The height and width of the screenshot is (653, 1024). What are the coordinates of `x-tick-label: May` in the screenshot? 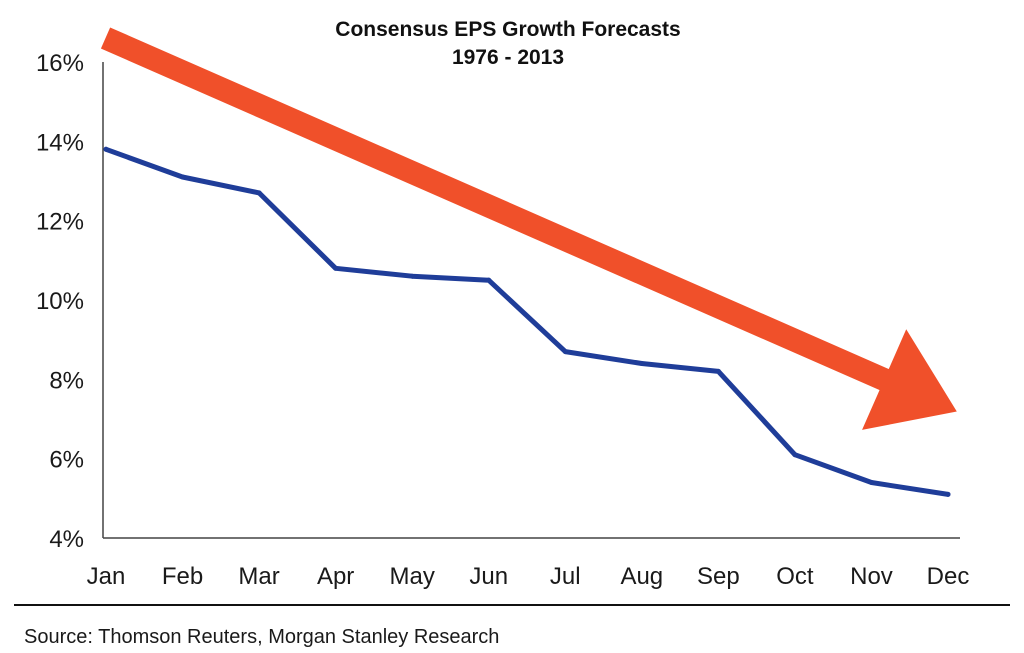 It's located at (412, 576).